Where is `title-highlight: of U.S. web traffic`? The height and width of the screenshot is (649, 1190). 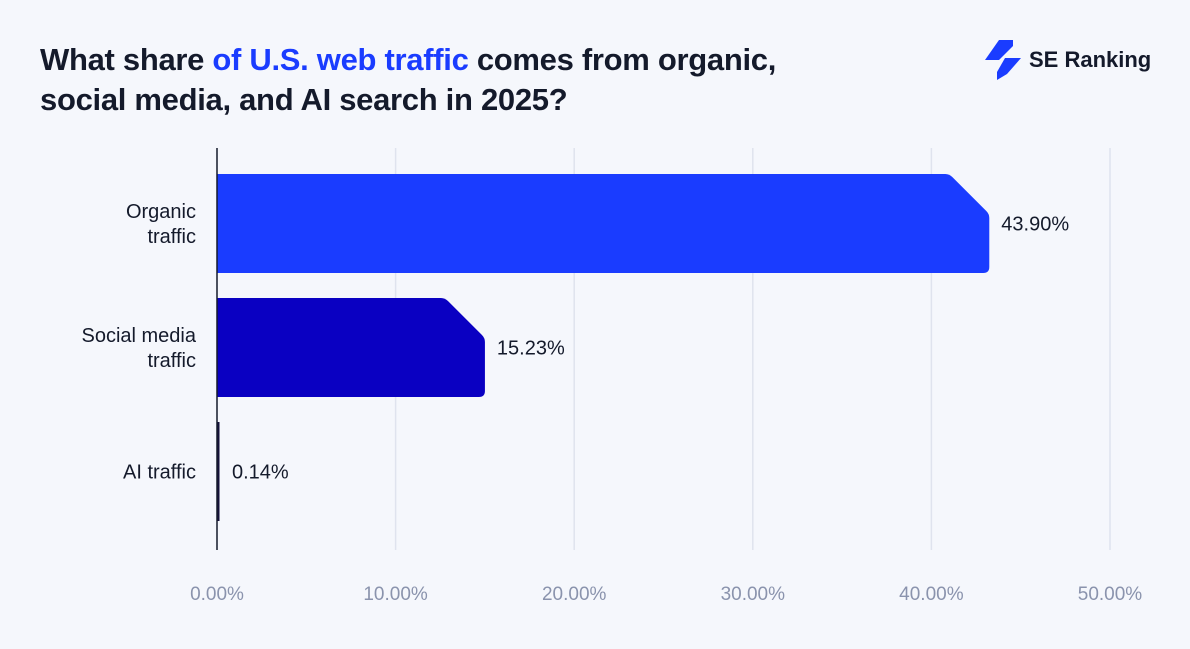
title-highlight: of U.S. web traffic is located at coordinates (340, 59).